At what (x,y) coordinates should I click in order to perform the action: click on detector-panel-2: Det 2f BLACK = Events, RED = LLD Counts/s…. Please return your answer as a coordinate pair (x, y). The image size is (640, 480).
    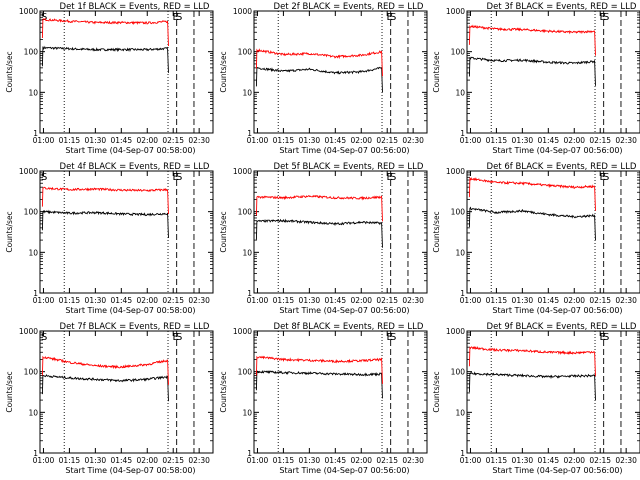
    Looking at the image, I should click on (323, 78).